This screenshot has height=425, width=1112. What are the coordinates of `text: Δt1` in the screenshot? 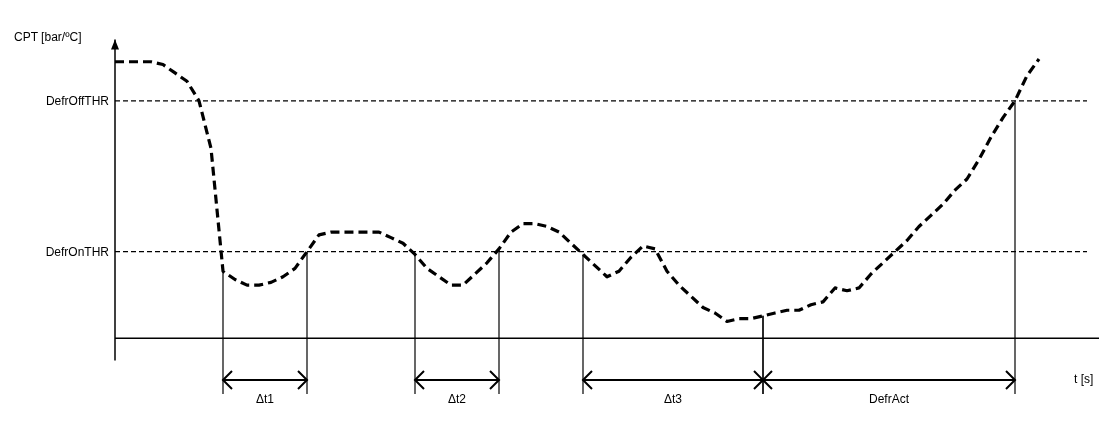 It's located at (265, 398).